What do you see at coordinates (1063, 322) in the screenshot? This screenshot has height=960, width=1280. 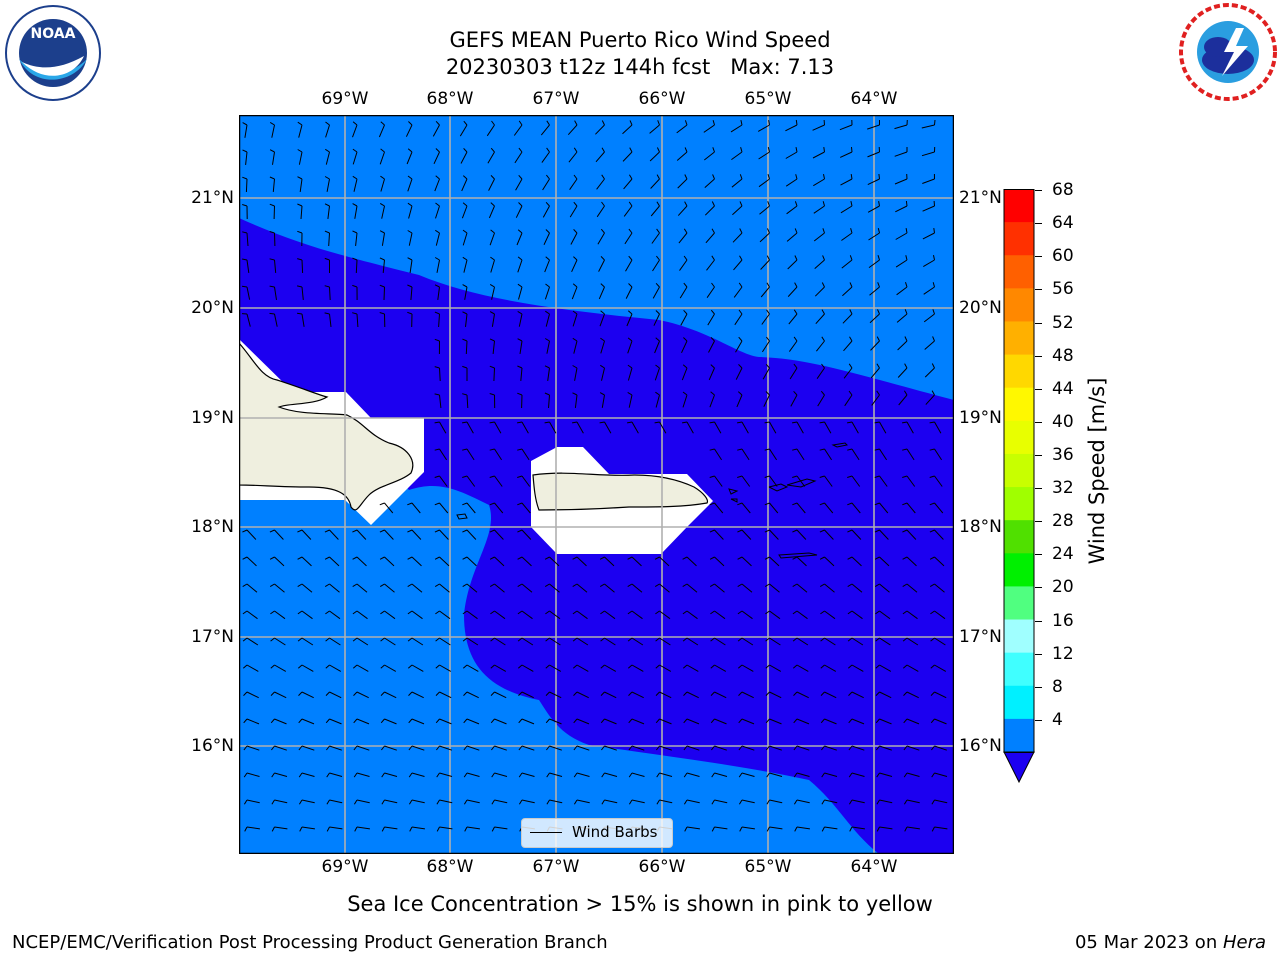 I see `colorbar-tick-label: 52` at bounding box center [1063, 322].